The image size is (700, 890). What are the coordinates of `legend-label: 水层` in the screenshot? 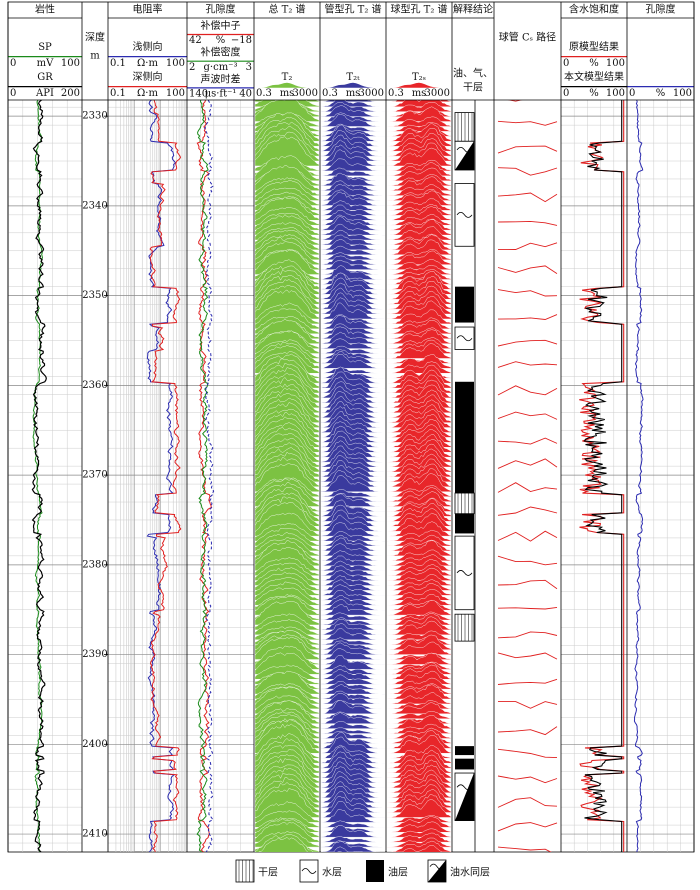 It's located at (332, 873).